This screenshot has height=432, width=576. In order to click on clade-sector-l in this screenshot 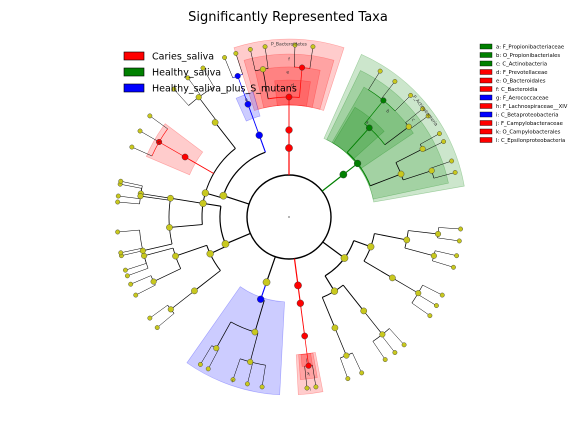, I will do `click(309, 374)`.